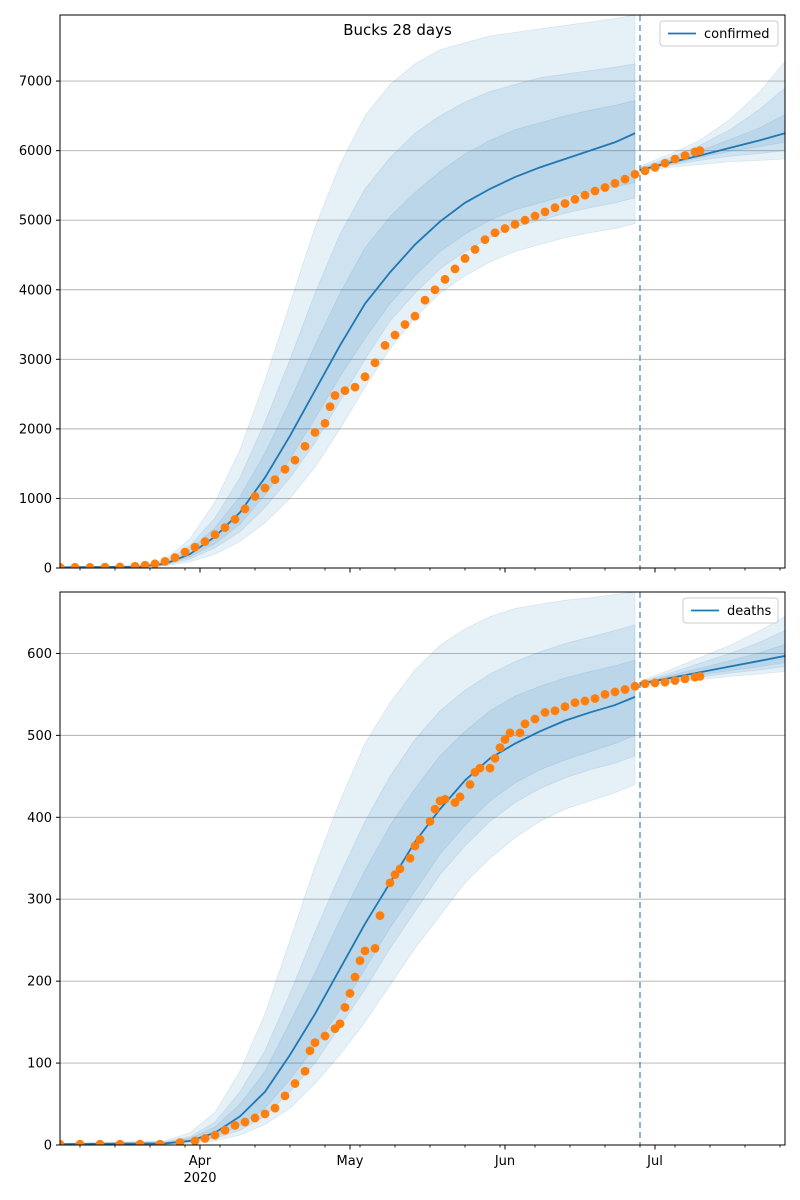 The width and height of the screenshot is (800, 1200). I want to click on deaths-ytick-label: 300, so click(39, 900).